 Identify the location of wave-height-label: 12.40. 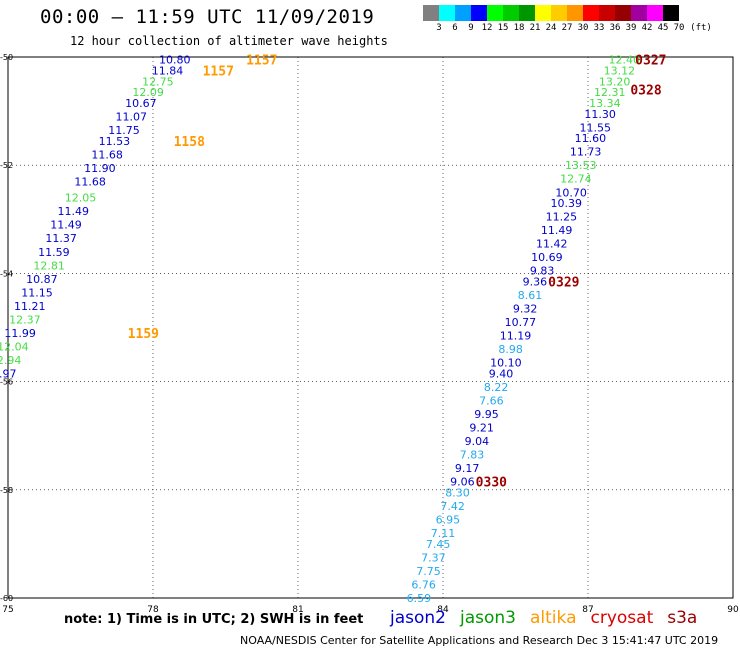
(625, 60).